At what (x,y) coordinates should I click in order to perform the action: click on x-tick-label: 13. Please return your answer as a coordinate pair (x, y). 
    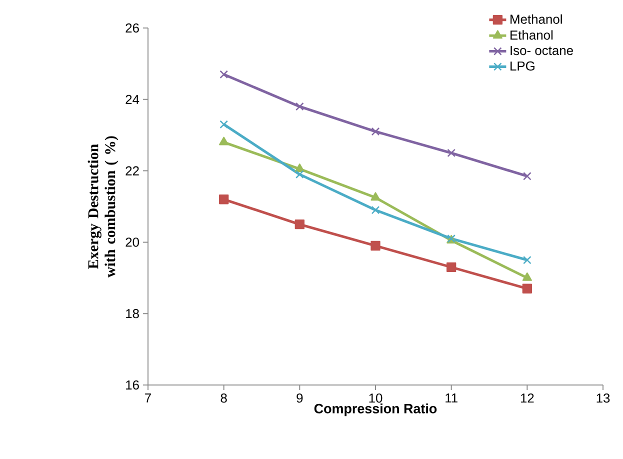
    Looking at the image, I should click on (603, 398).